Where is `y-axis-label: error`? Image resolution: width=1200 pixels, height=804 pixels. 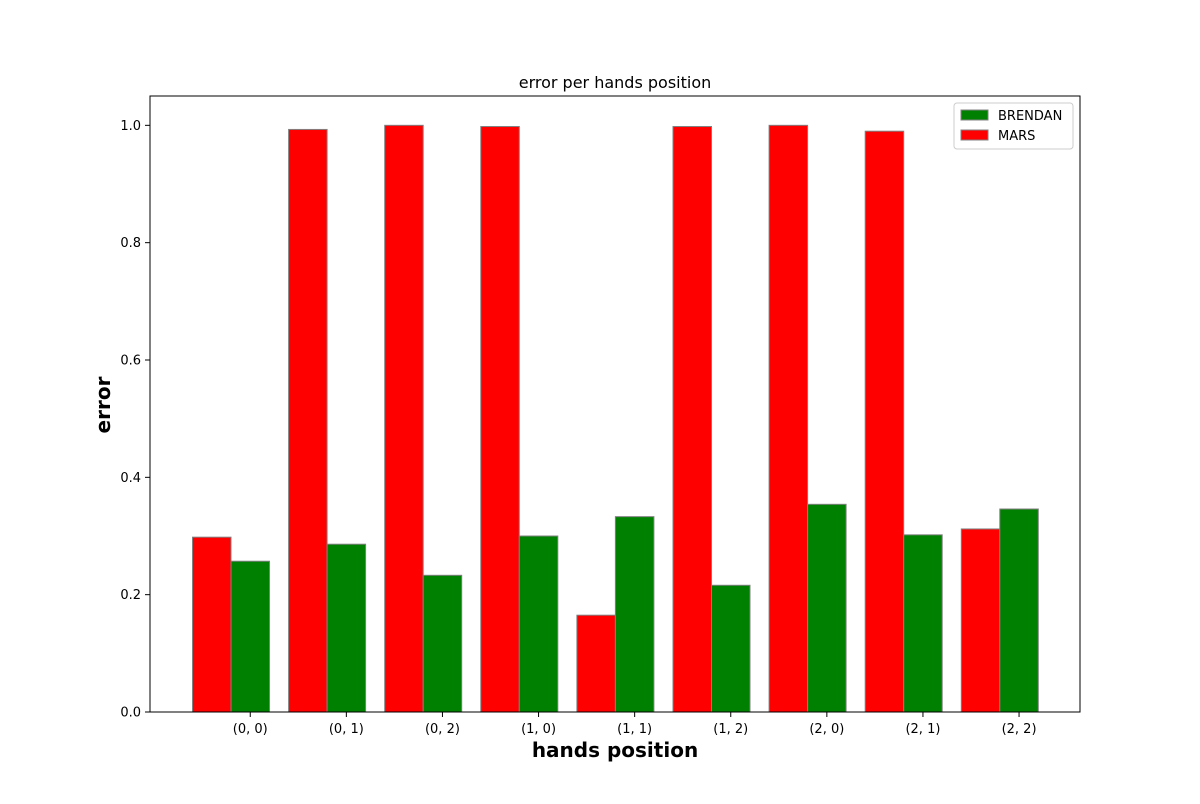
y-axis-label: error is located at coordinates (103, 404).